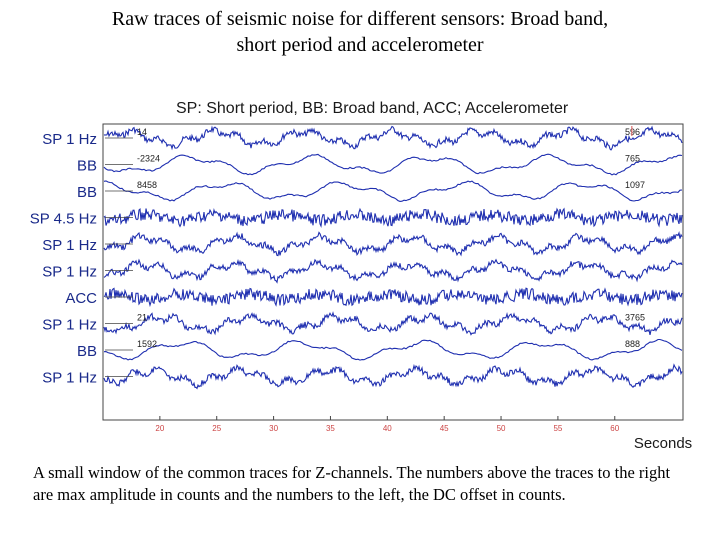 This screenshot has width=720, height=540. Describe the element at coordinates (444, 428) in the screenshot. I see `x-tick-label: 45` at that location.